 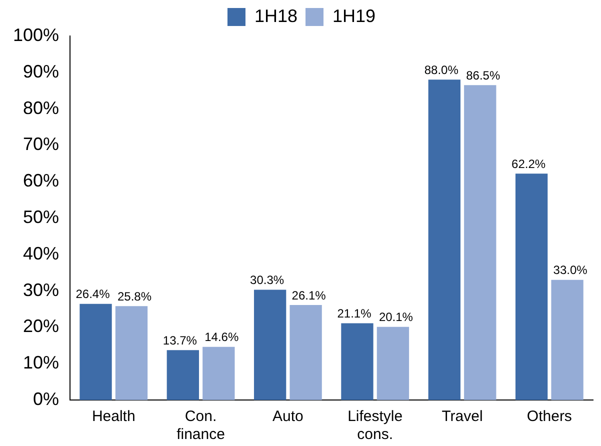 What do you see at coordinates (549, 417) in the screenshot?
I see `x-tick-label: Others` at bounding box center [549, 417].